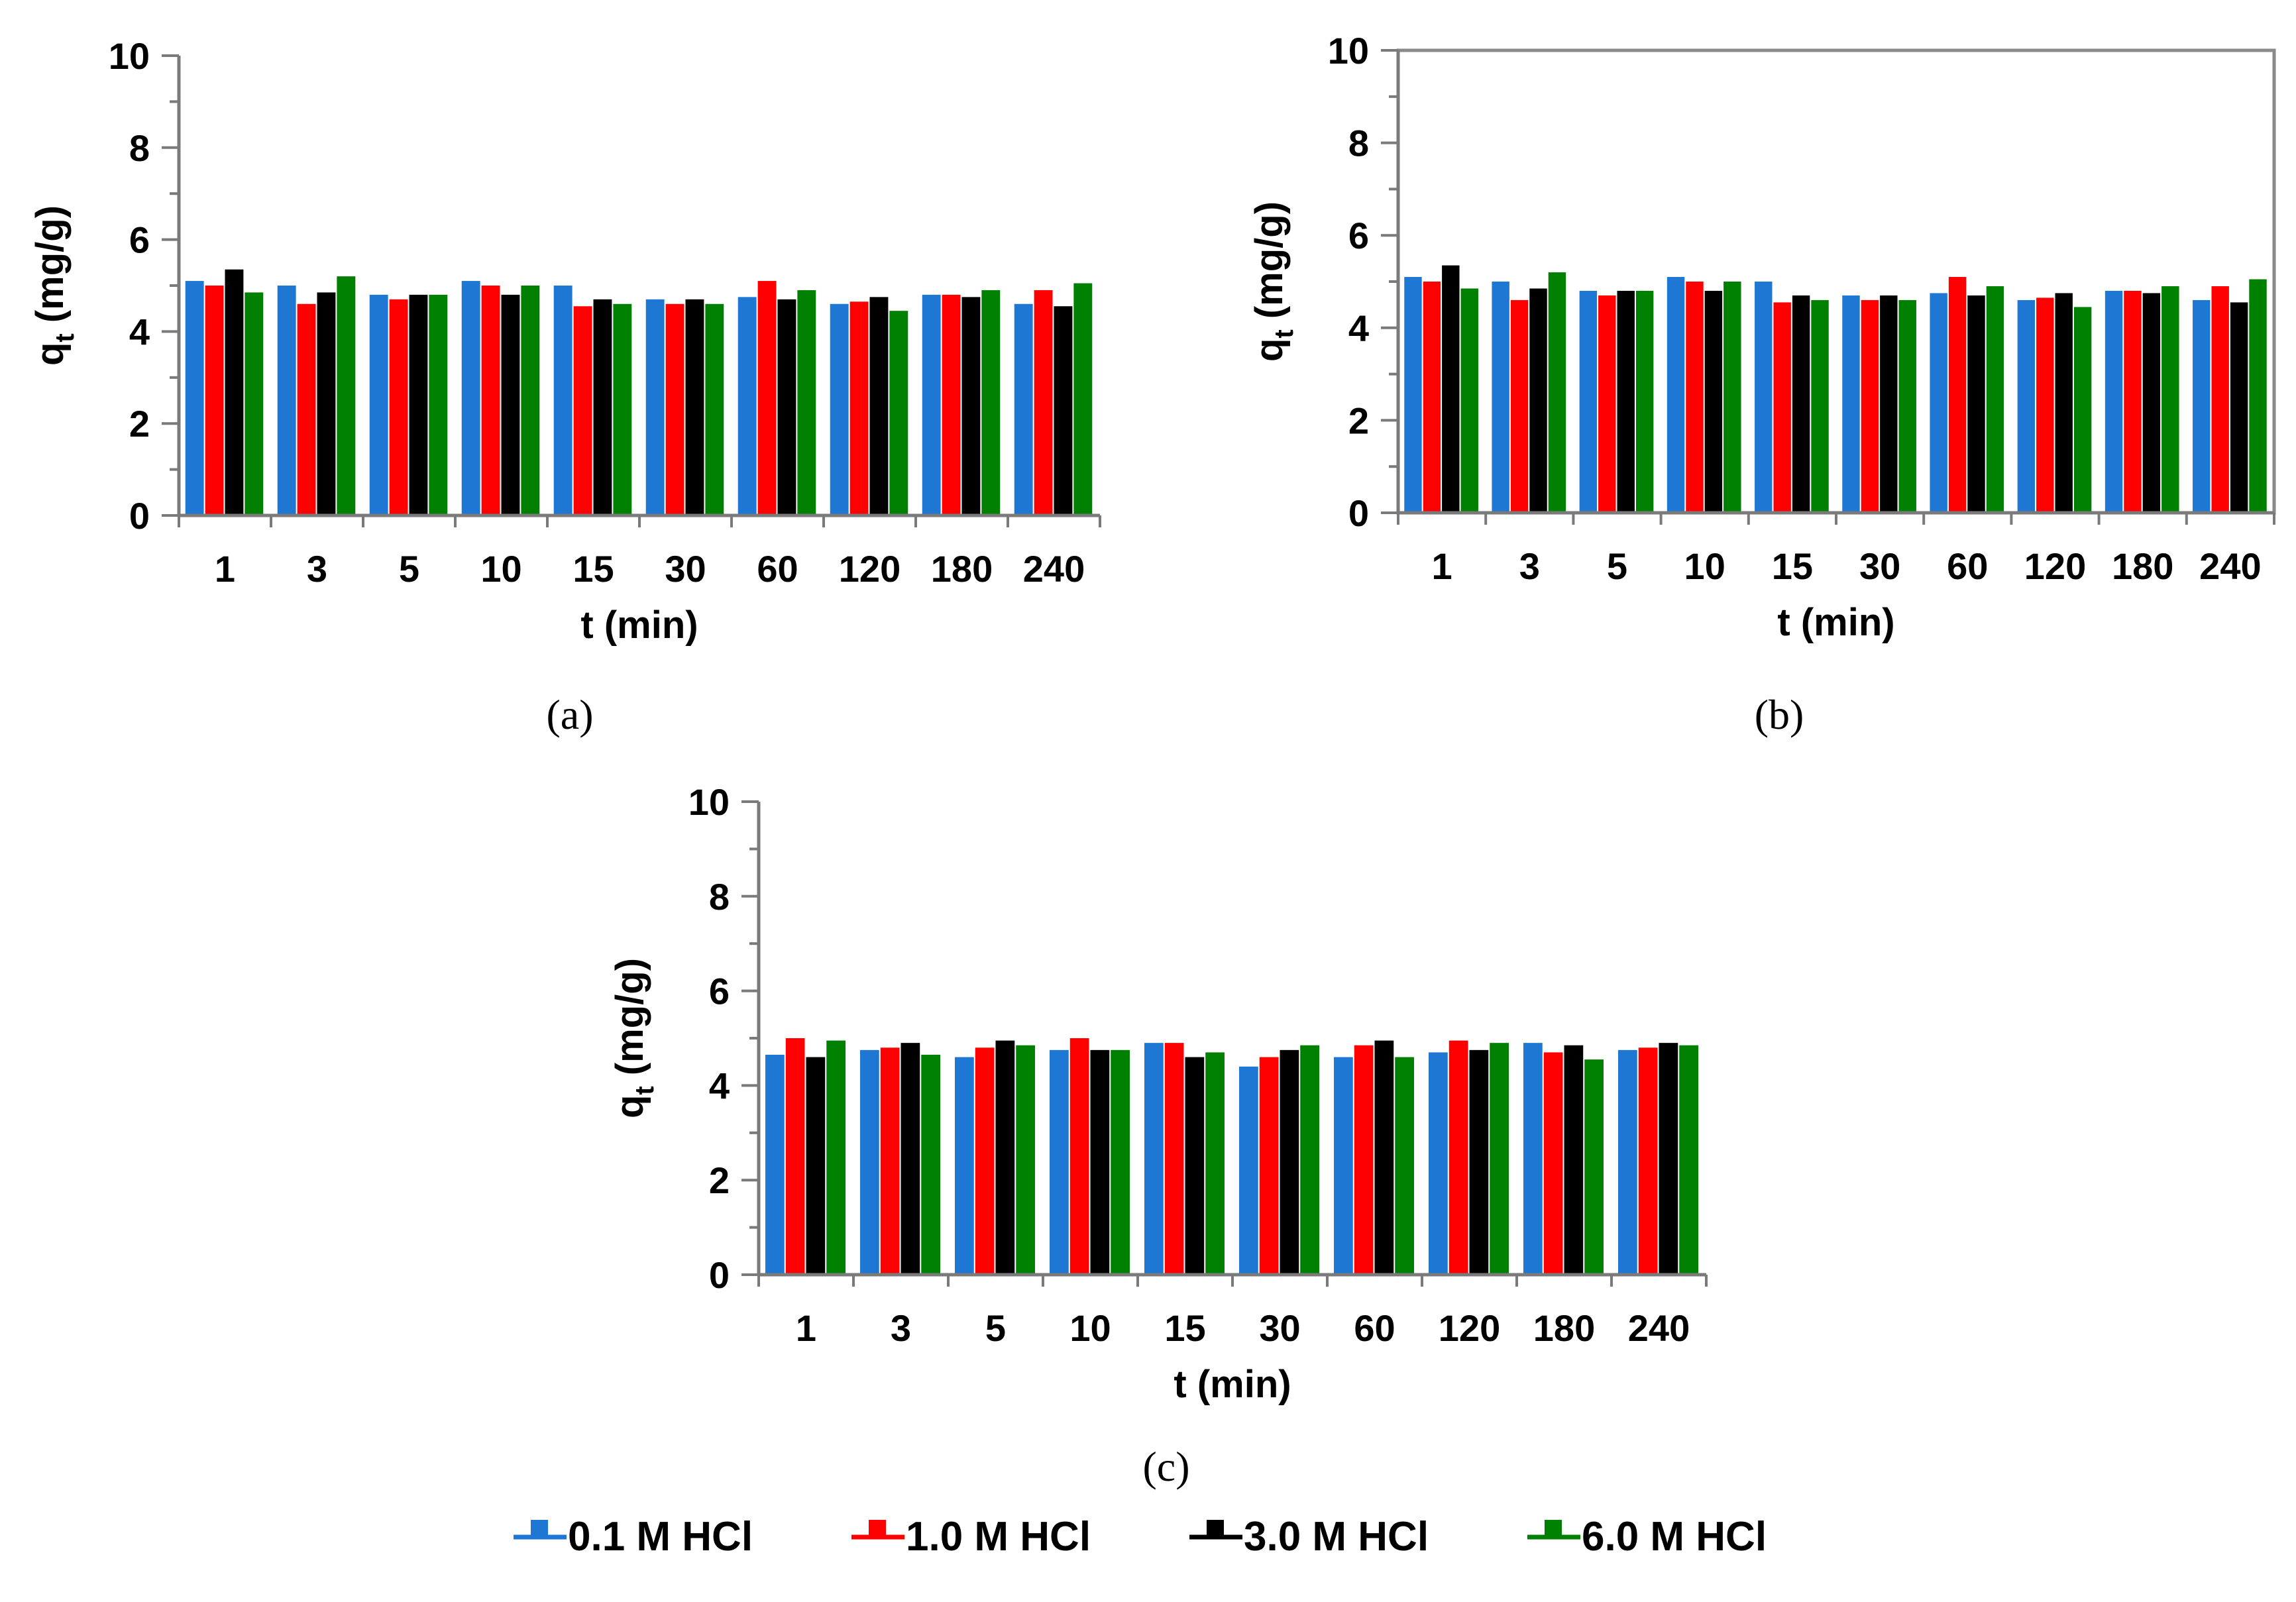  What do you see at coordinates (719, 991) in the screenshot?
I see `y-tick-label: 6` at bounding box center [719, 991].